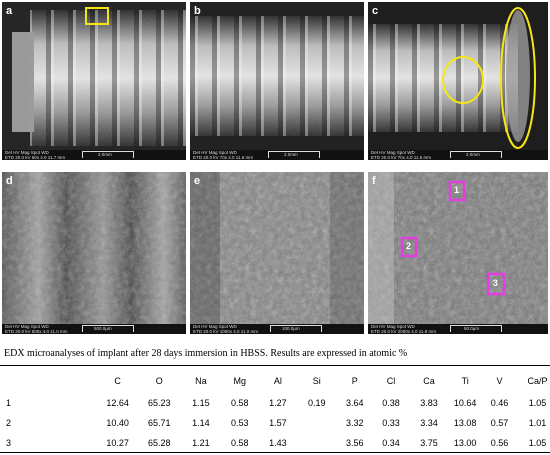 The width and height of the screenshot is (550, 455). Describe the element at coordinates (240, 423) in the screenshot. I see `table-cell: 0.53` at that location.